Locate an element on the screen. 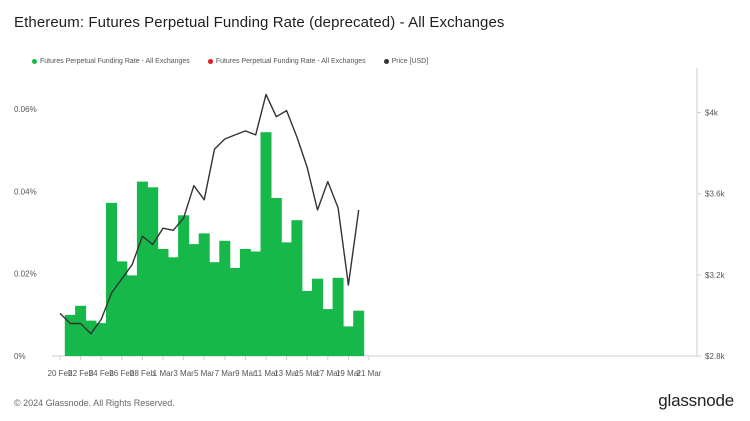  x-tick-label: 1 Mar is located at coordinates (163, 373).